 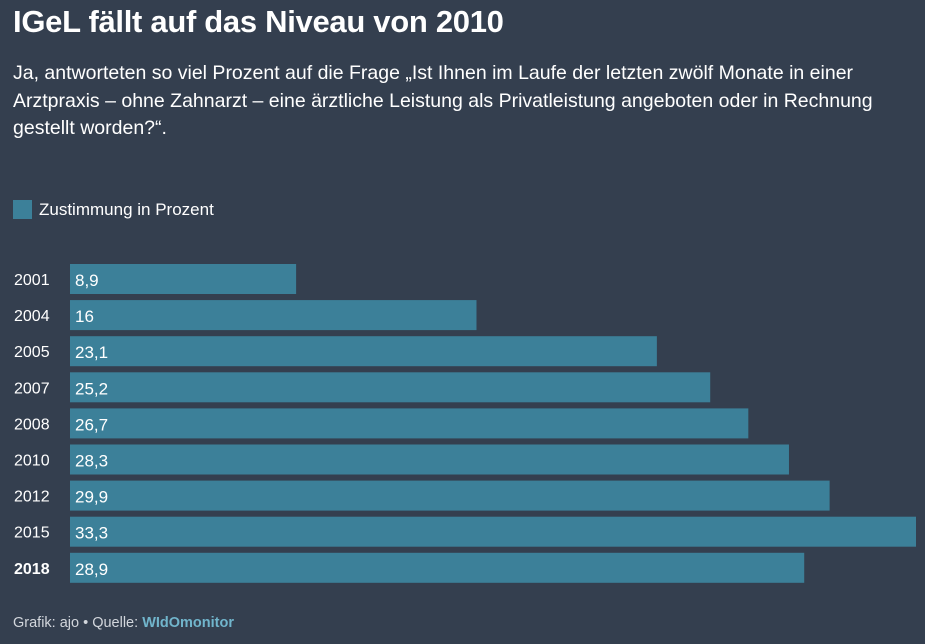 I want to click on bar-2010, so click(x=429, y=459).